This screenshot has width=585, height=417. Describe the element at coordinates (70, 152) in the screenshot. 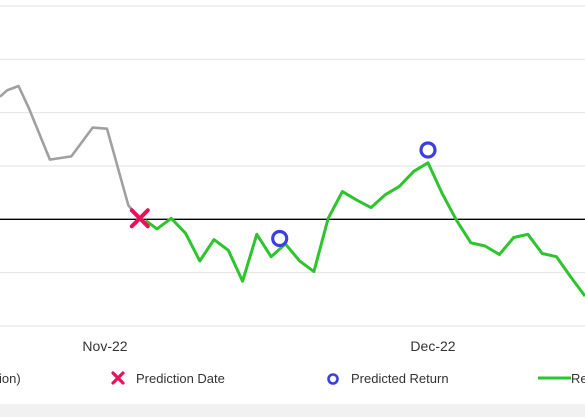

I see `series-history-line` at that location.